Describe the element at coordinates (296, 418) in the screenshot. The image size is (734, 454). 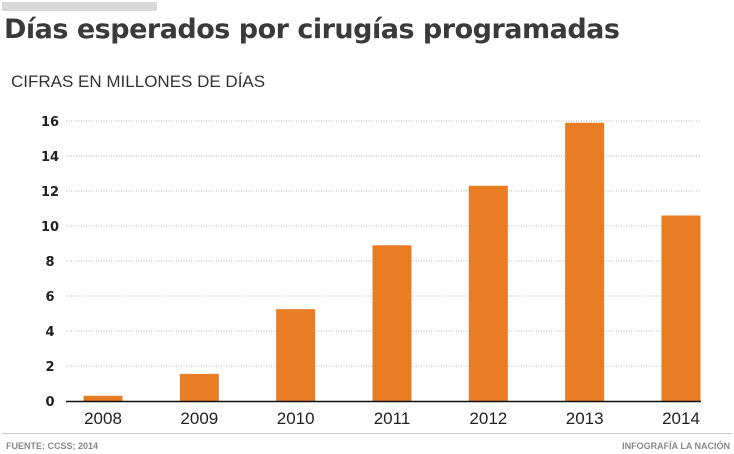
I see `x-tick-label: 2010` at that location.